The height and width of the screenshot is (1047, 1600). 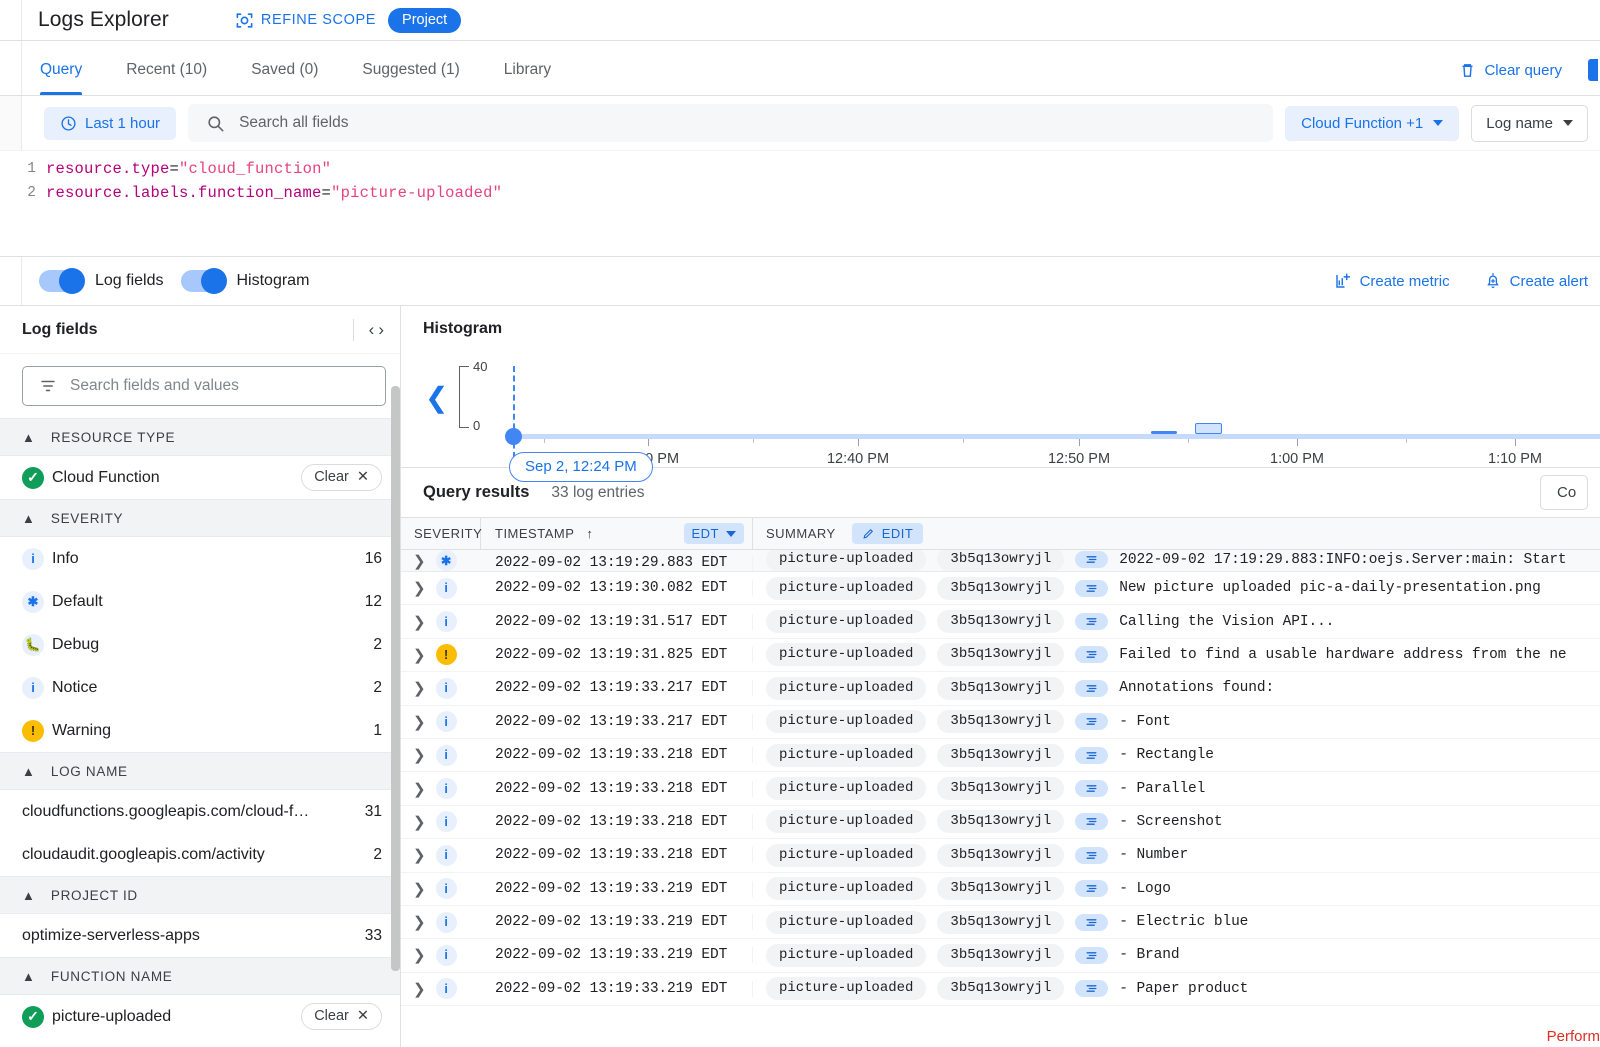 What do you see at coordinates (581, 467) in the screenshot?
I see `range-start-label: Sep 2, 12:24 PM` at bounding box center [581, 467].